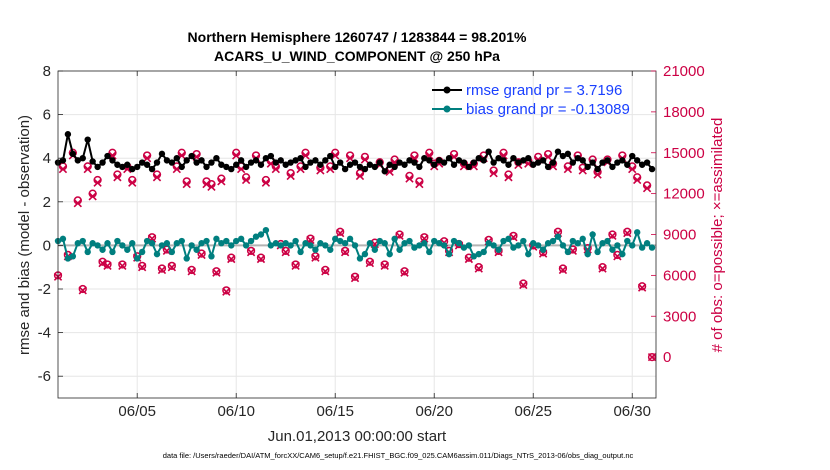  Describe the element at coordinates (44, 376) in the screenshot. I see `left-y-tick-label: -6` at that location.